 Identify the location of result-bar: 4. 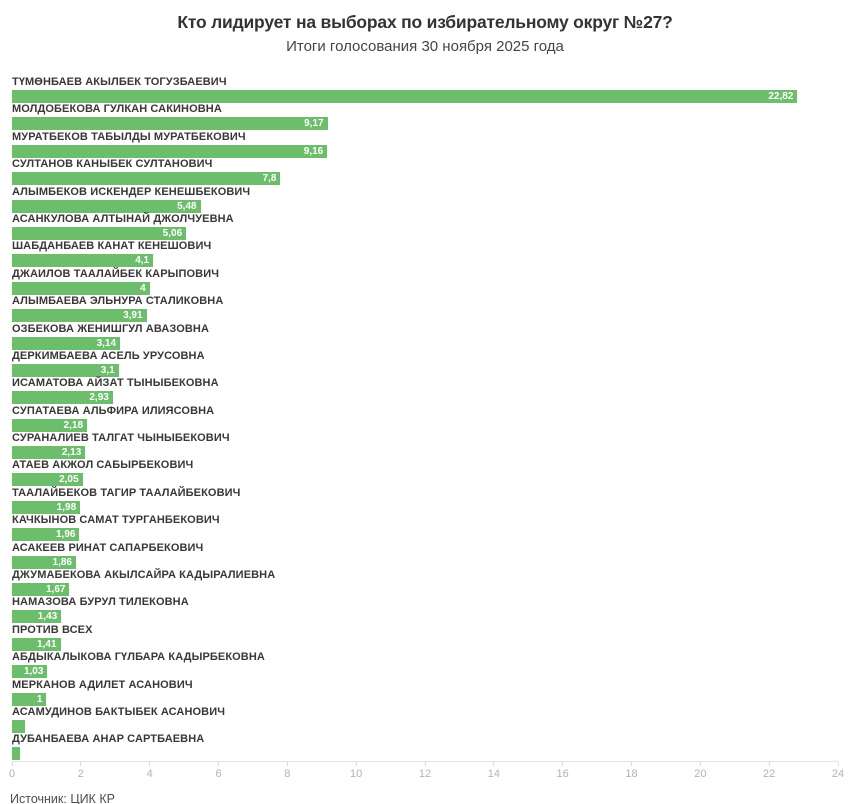
(81, 288).